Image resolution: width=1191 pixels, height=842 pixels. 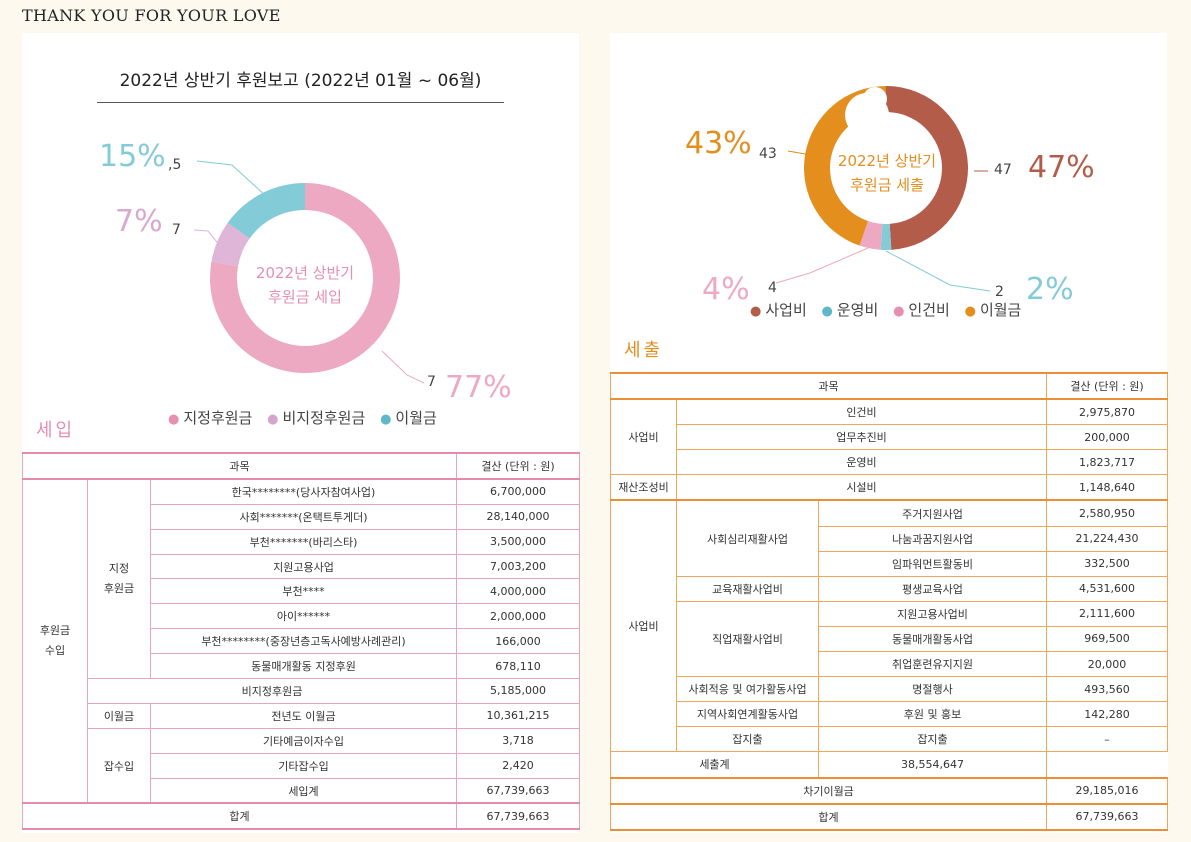 I want to click on table-row: 업무추진비 200,000, so click(x=890, y=437).